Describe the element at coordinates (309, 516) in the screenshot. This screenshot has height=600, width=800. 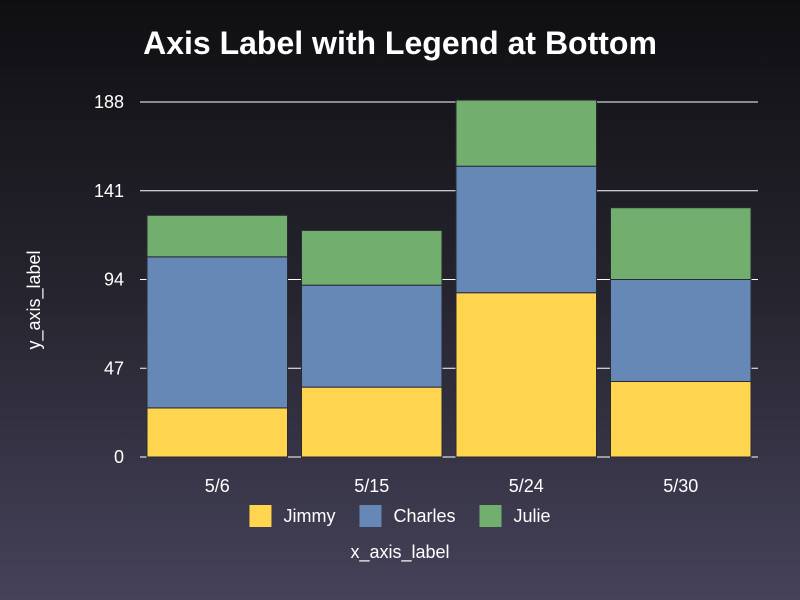
I see `legend-label: Jimmy` at that location.